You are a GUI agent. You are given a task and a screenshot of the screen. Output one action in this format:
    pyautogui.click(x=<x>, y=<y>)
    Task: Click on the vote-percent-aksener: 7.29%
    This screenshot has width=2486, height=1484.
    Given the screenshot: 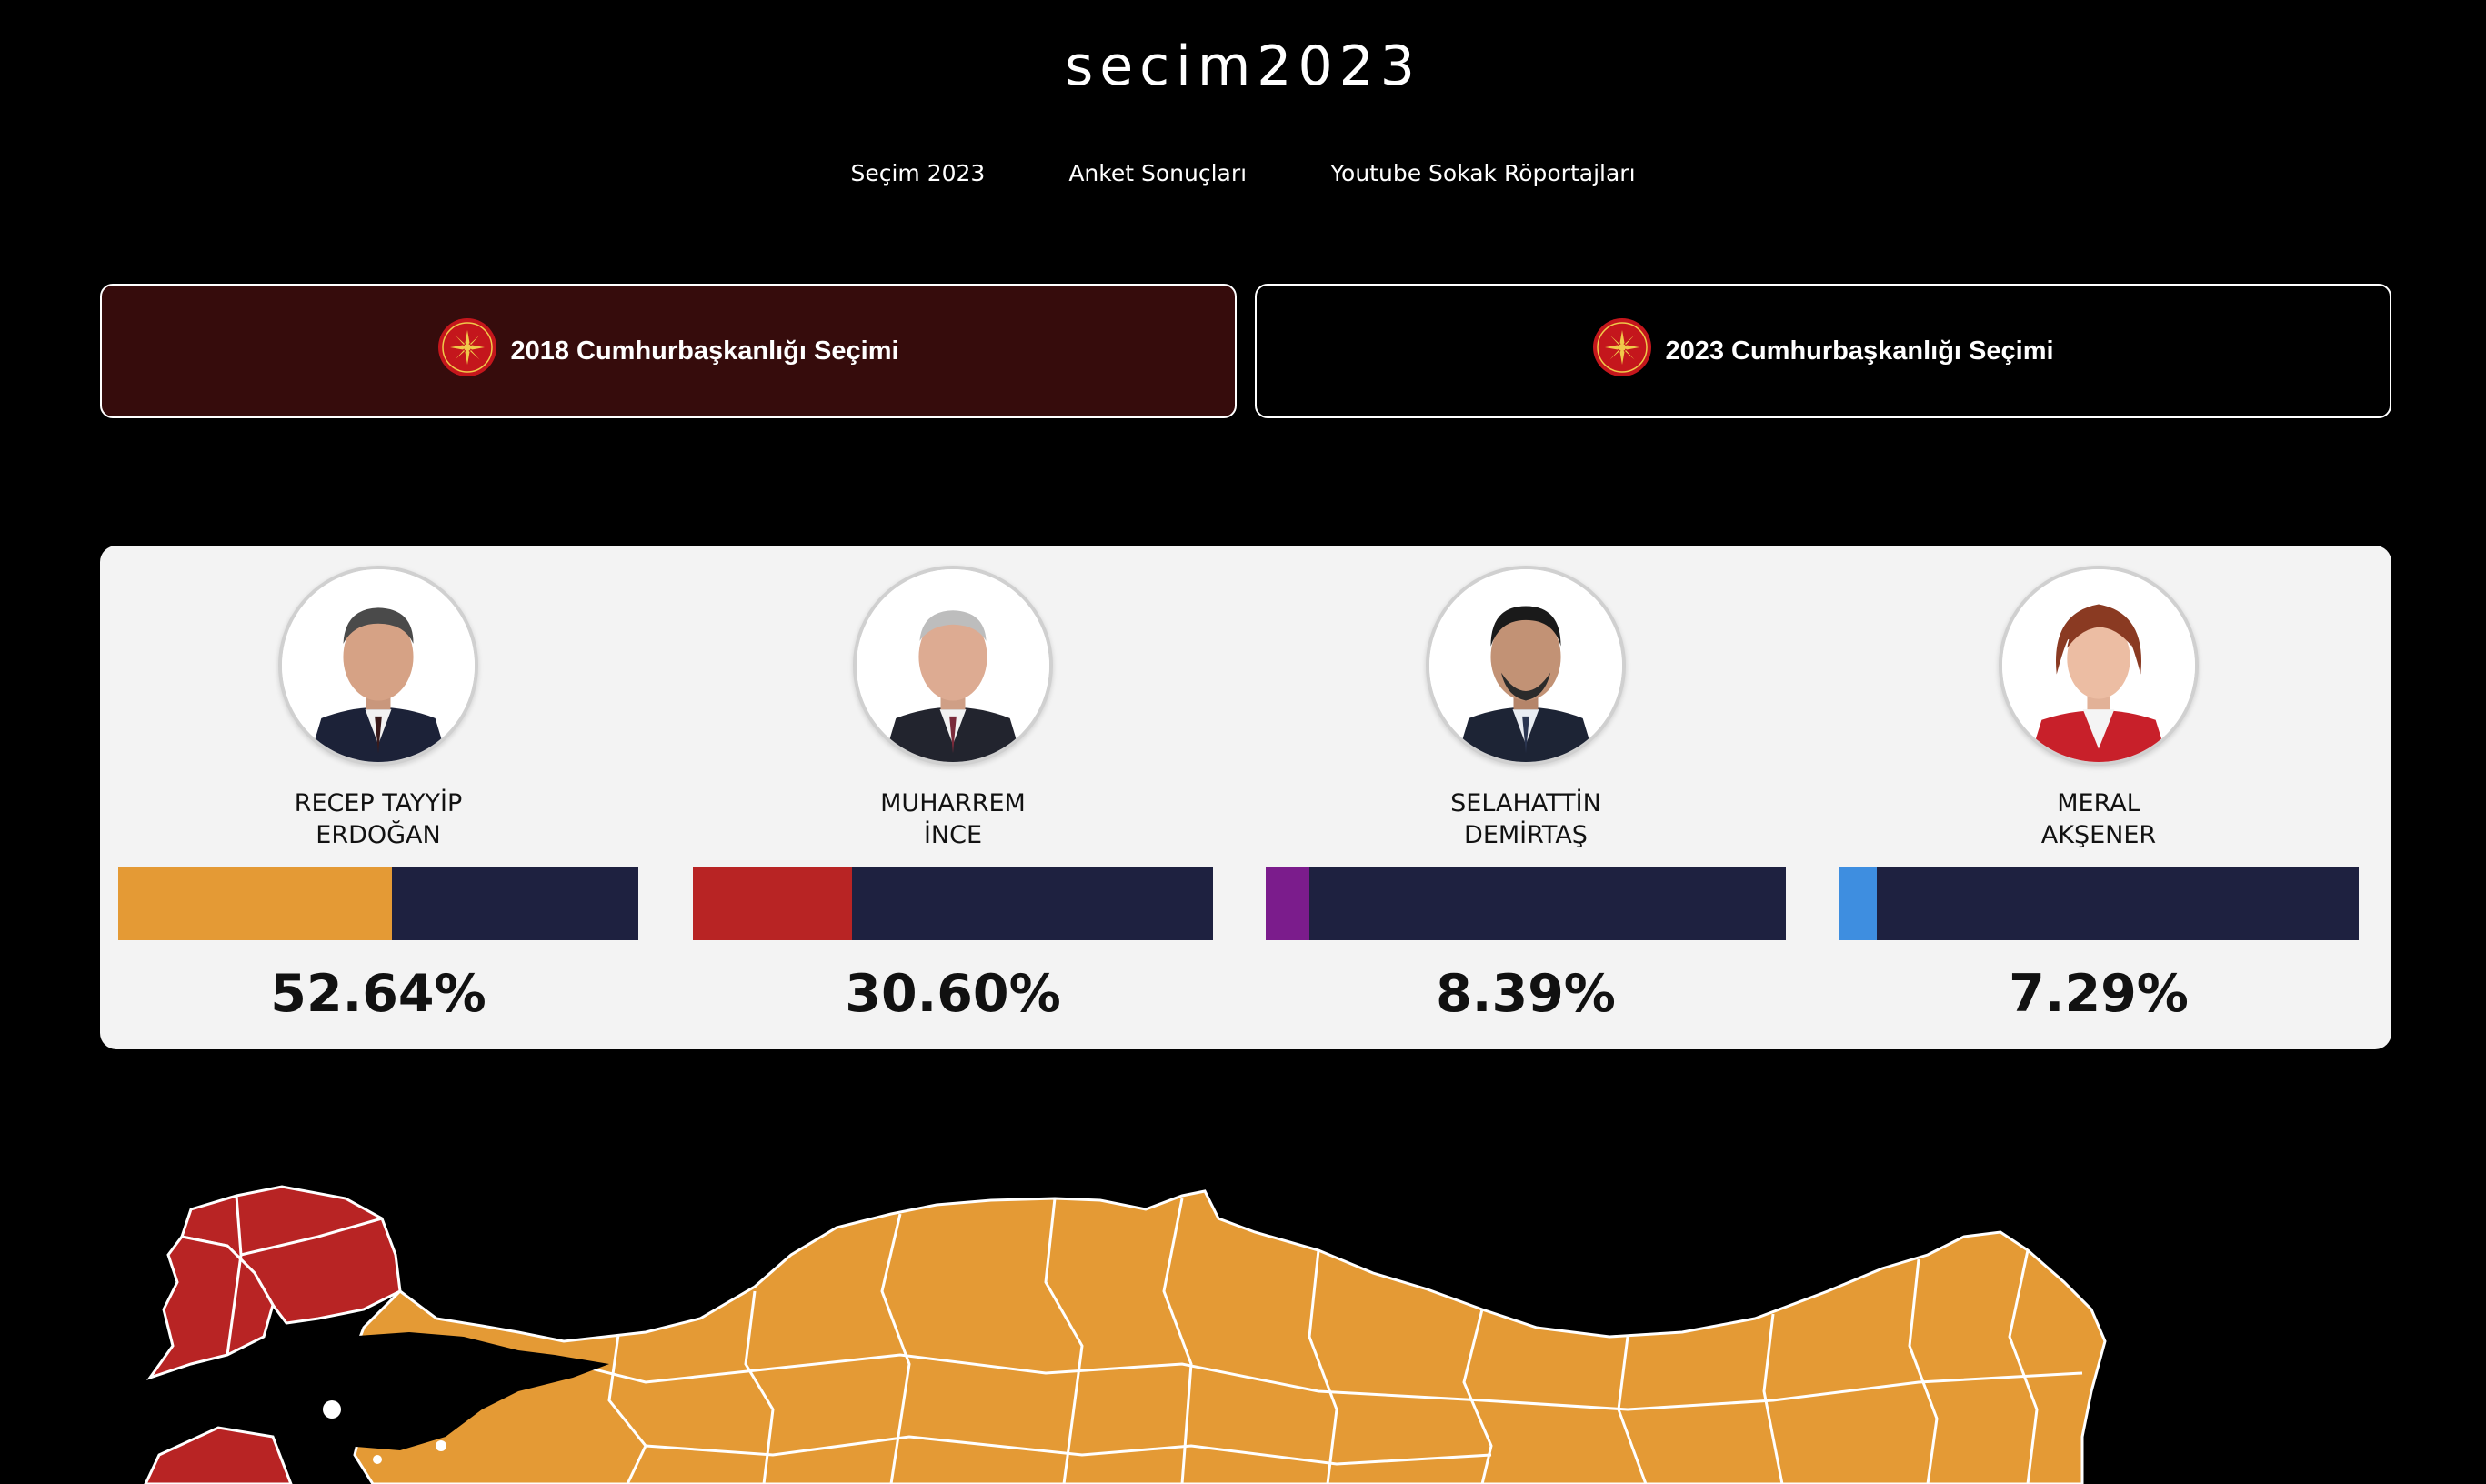 What is the action you would take?
    pyautogui.click(x=2099, y=994)
    